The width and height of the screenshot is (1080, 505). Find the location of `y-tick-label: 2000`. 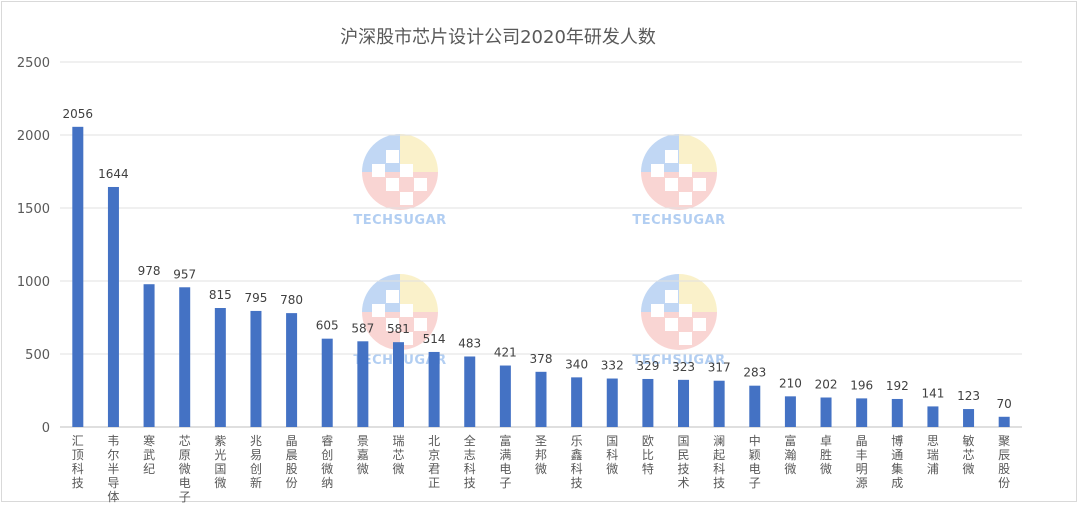

y-tick-label: 2000 is located at coordinates (33, 136).